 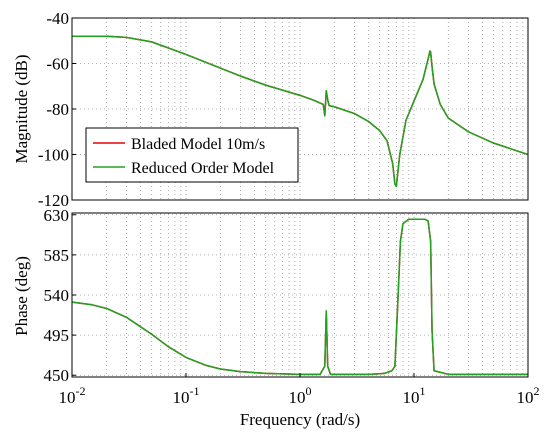 I want to click on phase-ticks: 450 495 540 585 630, so click(x=60, y=295).